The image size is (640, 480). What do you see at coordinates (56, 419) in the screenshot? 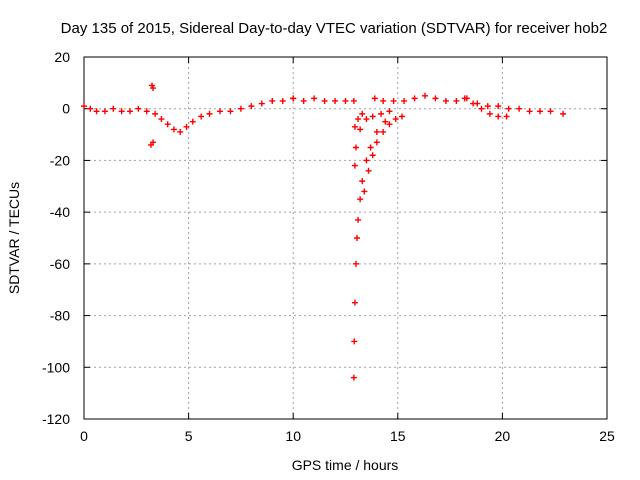
I see `y-tick-label: -120` at bounding box center [56, 419].